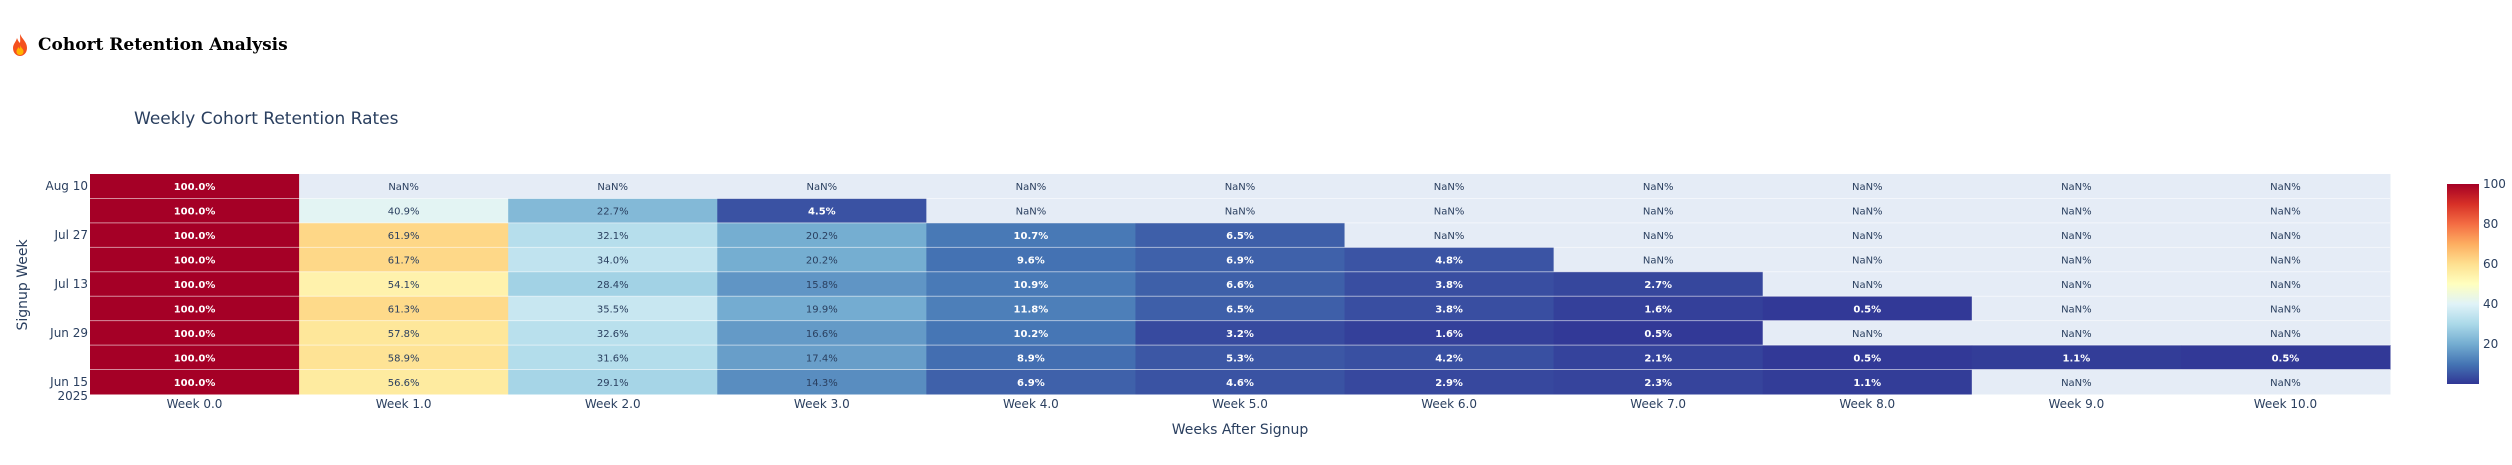 The width and height of the screenshot is (2512, 465). I want to click on y-tick-label: Jul 13, so click(70, 284).